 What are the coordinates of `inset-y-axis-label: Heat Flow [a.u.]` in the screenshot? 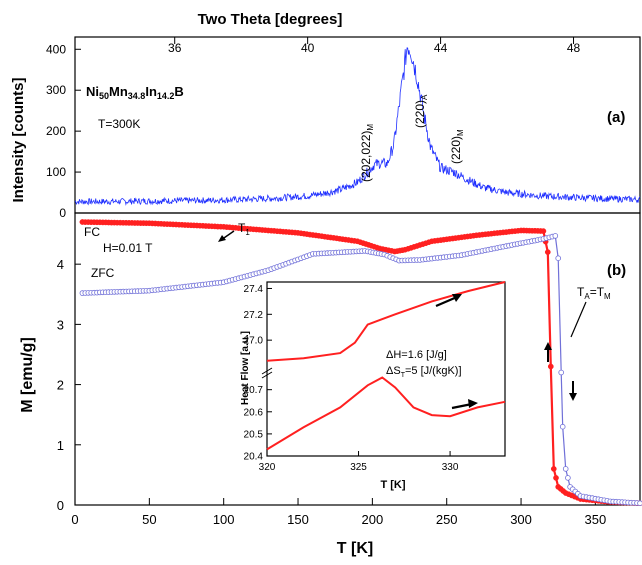 It's located at (245, 368).